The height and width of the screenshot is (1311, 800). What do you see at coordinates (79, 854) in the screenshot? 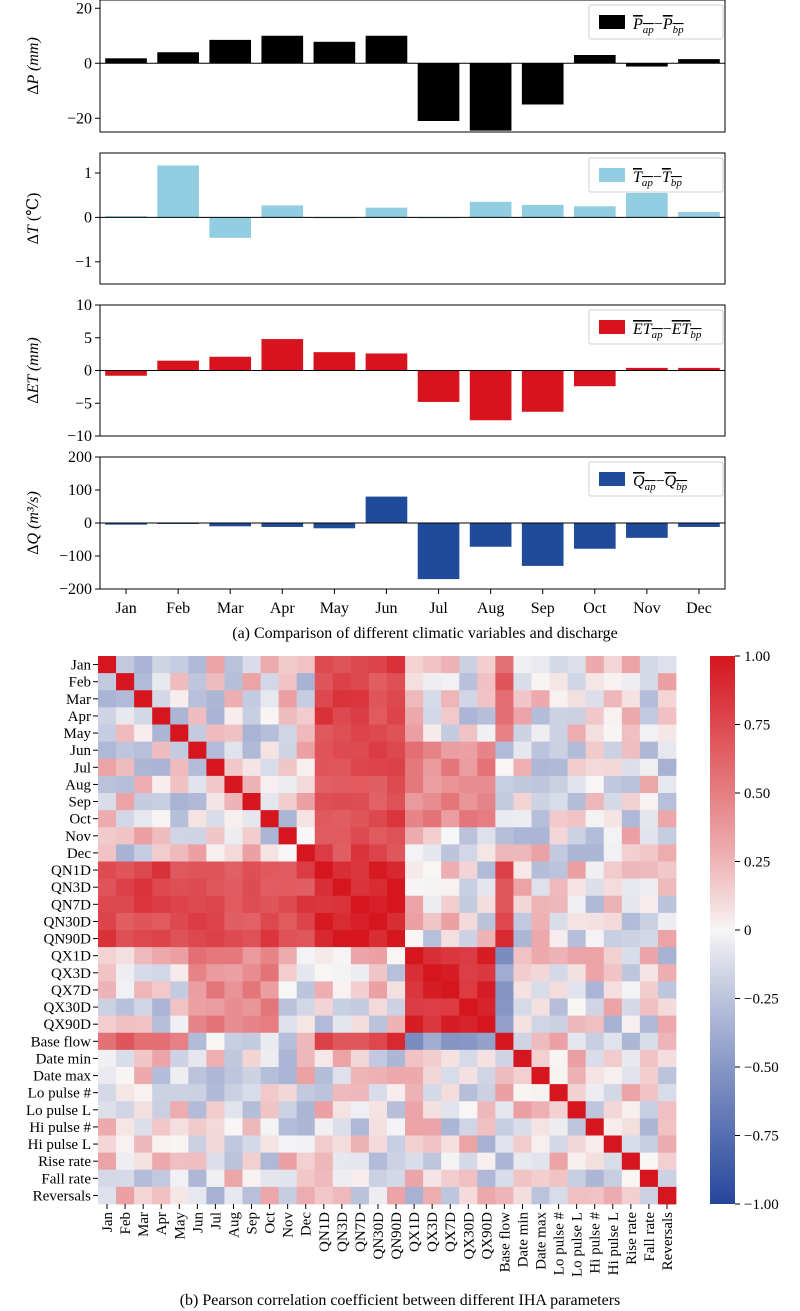
I see `row-label: Dec` at bounding box center [79, 854].